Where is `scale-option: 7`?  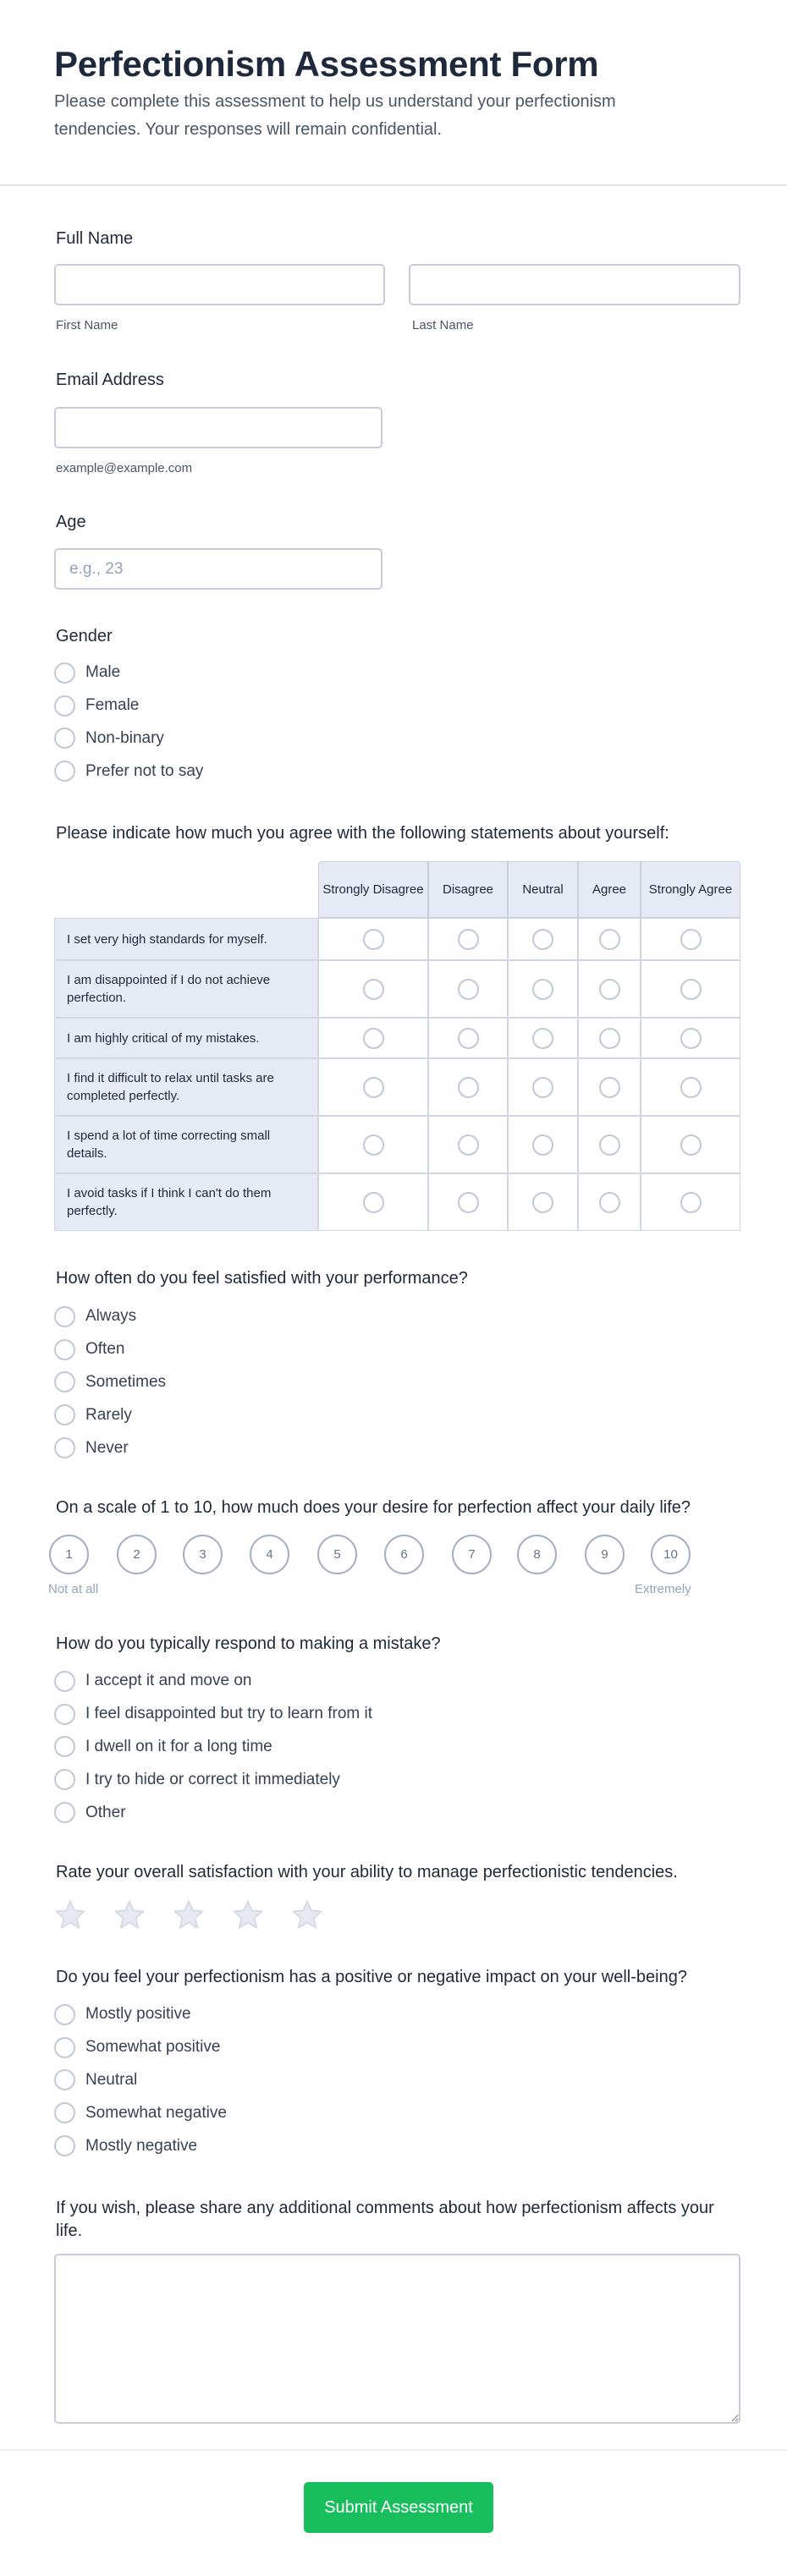 scale-option: 7 is located at coordinates (472, 1554).